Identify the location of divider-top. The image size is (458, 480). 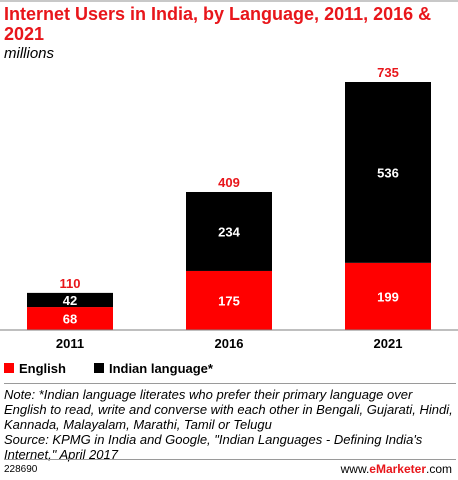
(230, 383).